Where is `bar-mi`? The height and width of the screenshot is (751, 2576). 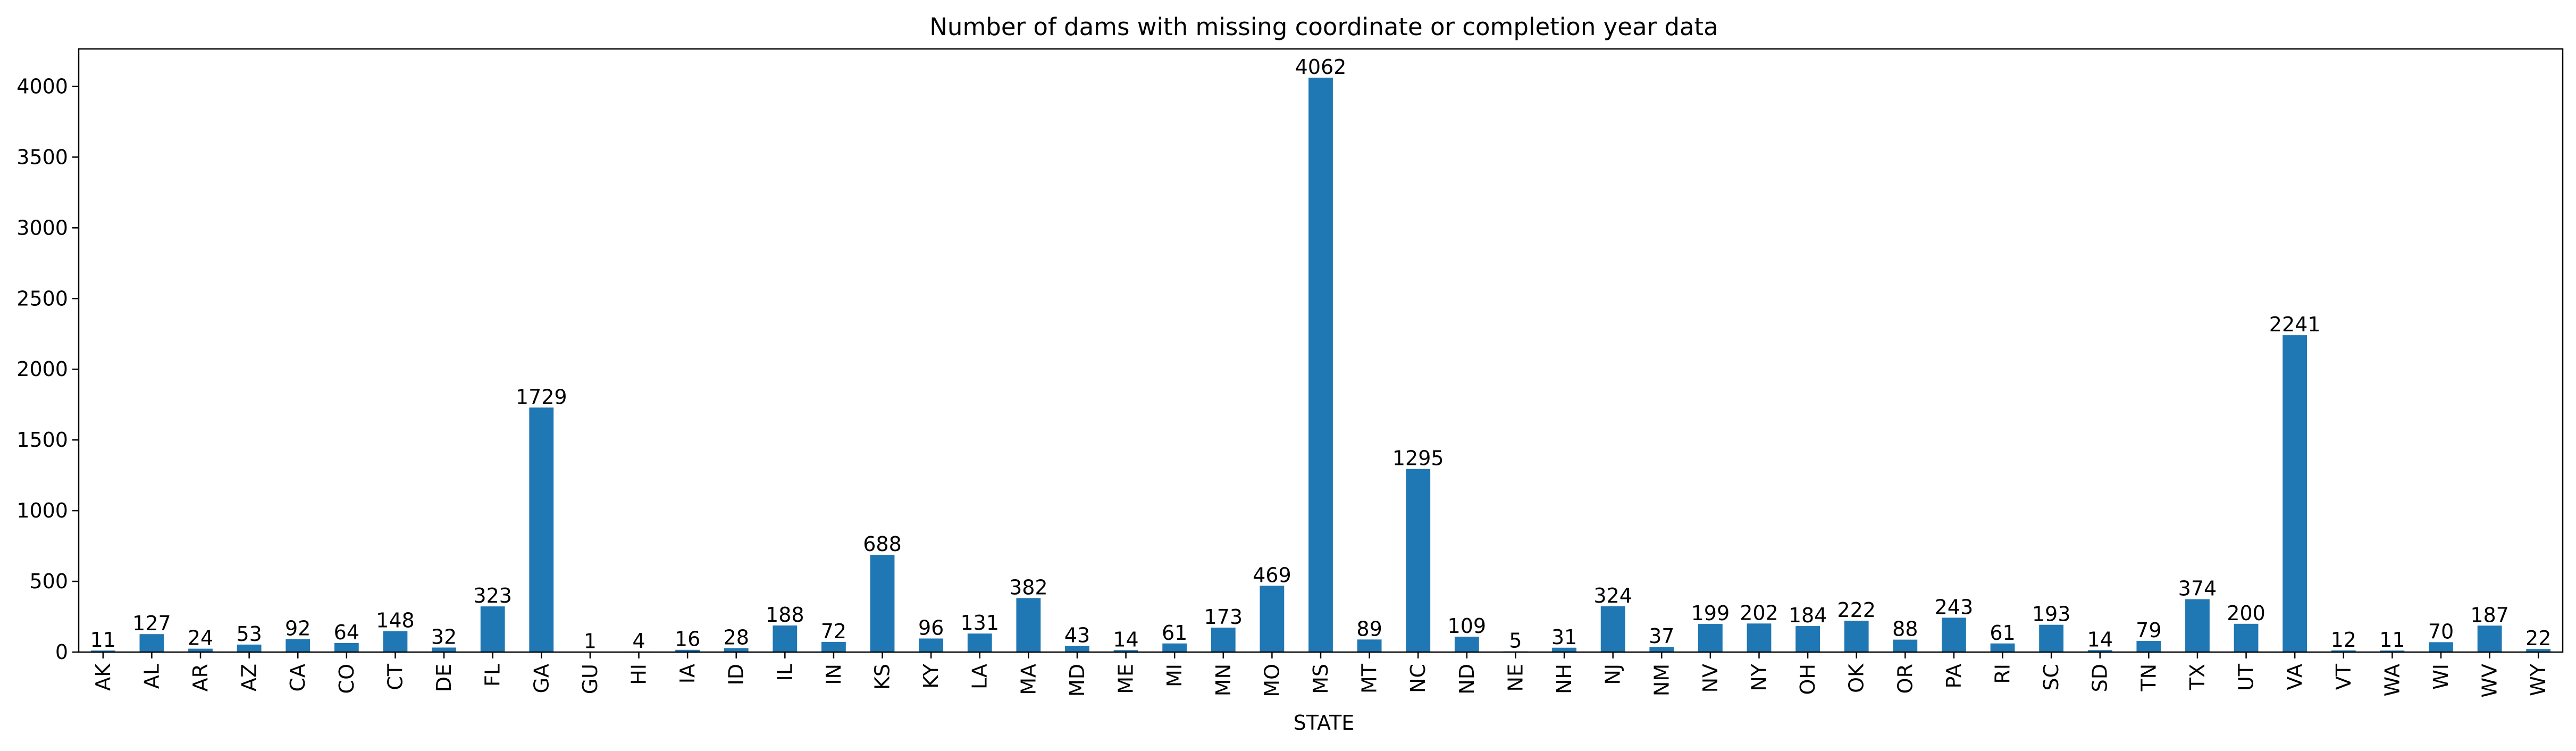
bar-mi is located at coordinates (1174, 647).